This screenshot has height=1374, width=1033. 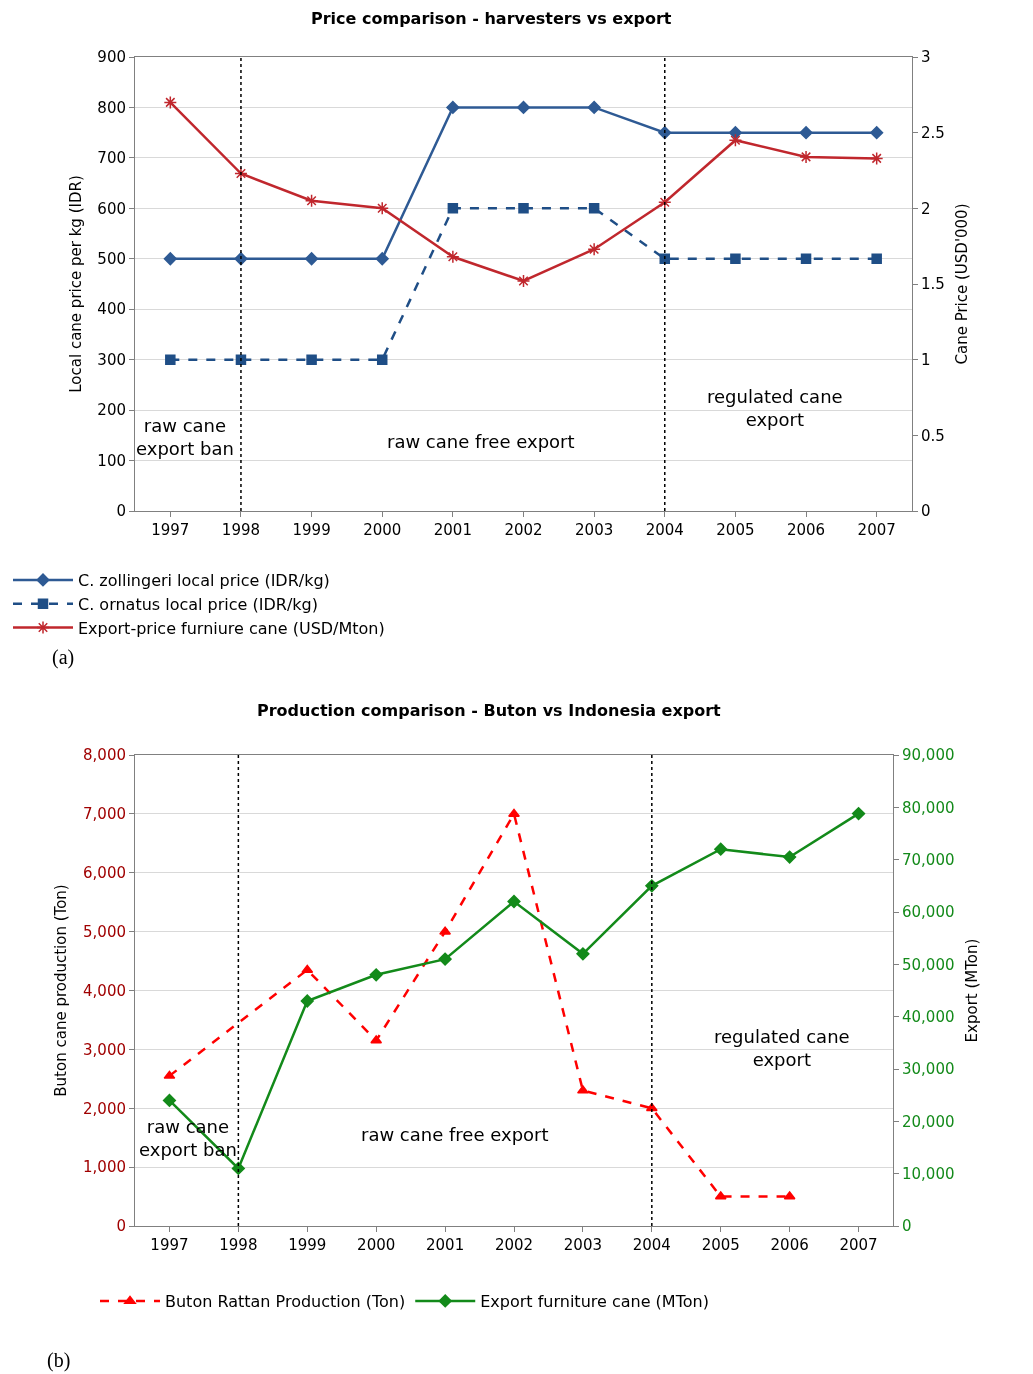 What do you see at coordinates (111, 460) in the screenshot?
I see `y-tick-label: 100` at bounding box center [111, 460].